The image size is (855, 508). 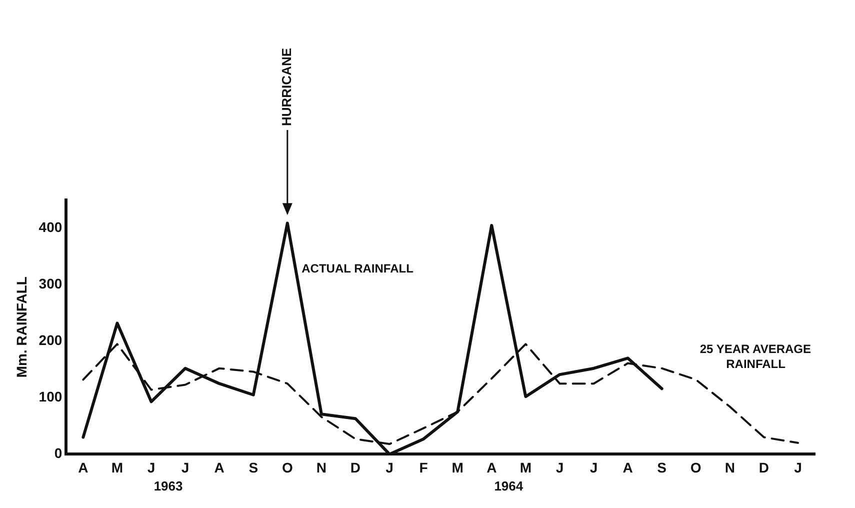 I want to click on y-tick-label: 200, so click(x=50, y=340).